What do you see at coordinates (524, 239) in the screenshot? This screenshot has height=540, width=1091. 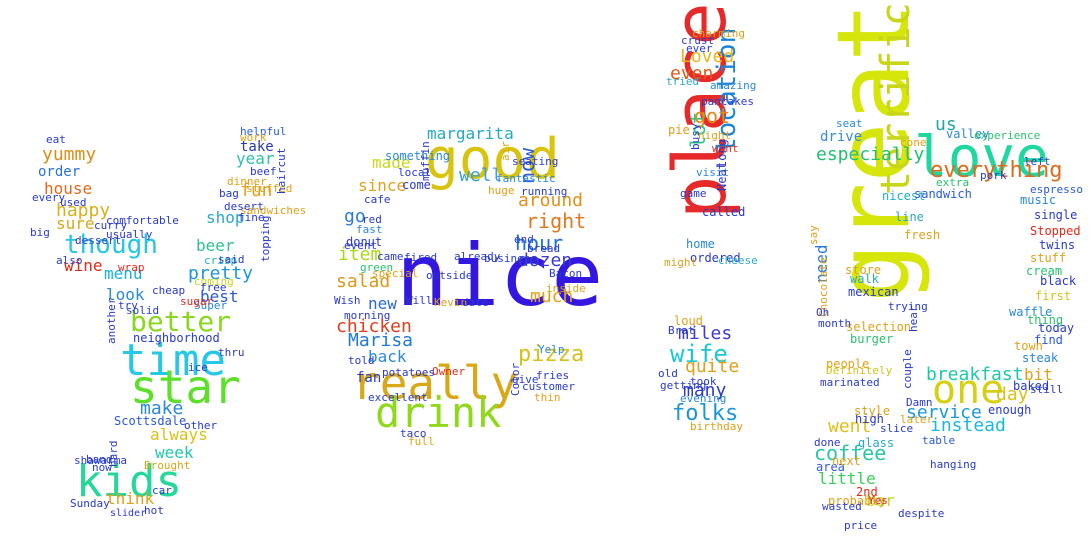 I see `word: end` at bounding box center [524, 239].